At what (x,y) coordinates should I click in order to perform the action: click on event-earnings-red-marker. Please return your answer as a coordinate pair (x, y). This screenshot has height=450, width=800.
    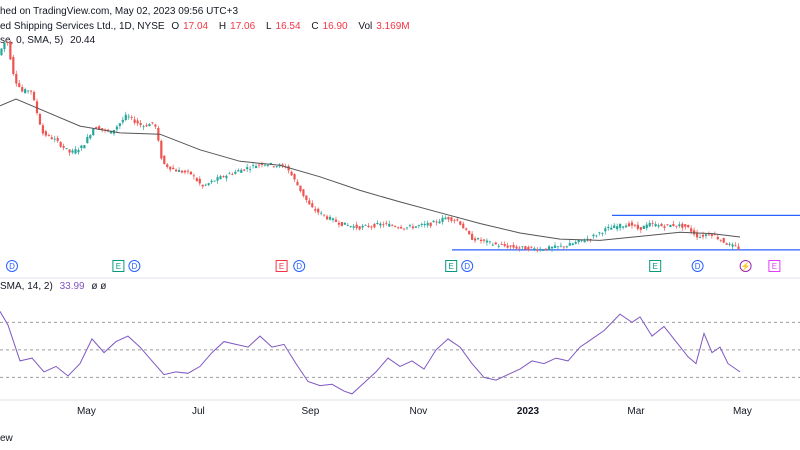
    Looking at the image, I should click on (281, 266).